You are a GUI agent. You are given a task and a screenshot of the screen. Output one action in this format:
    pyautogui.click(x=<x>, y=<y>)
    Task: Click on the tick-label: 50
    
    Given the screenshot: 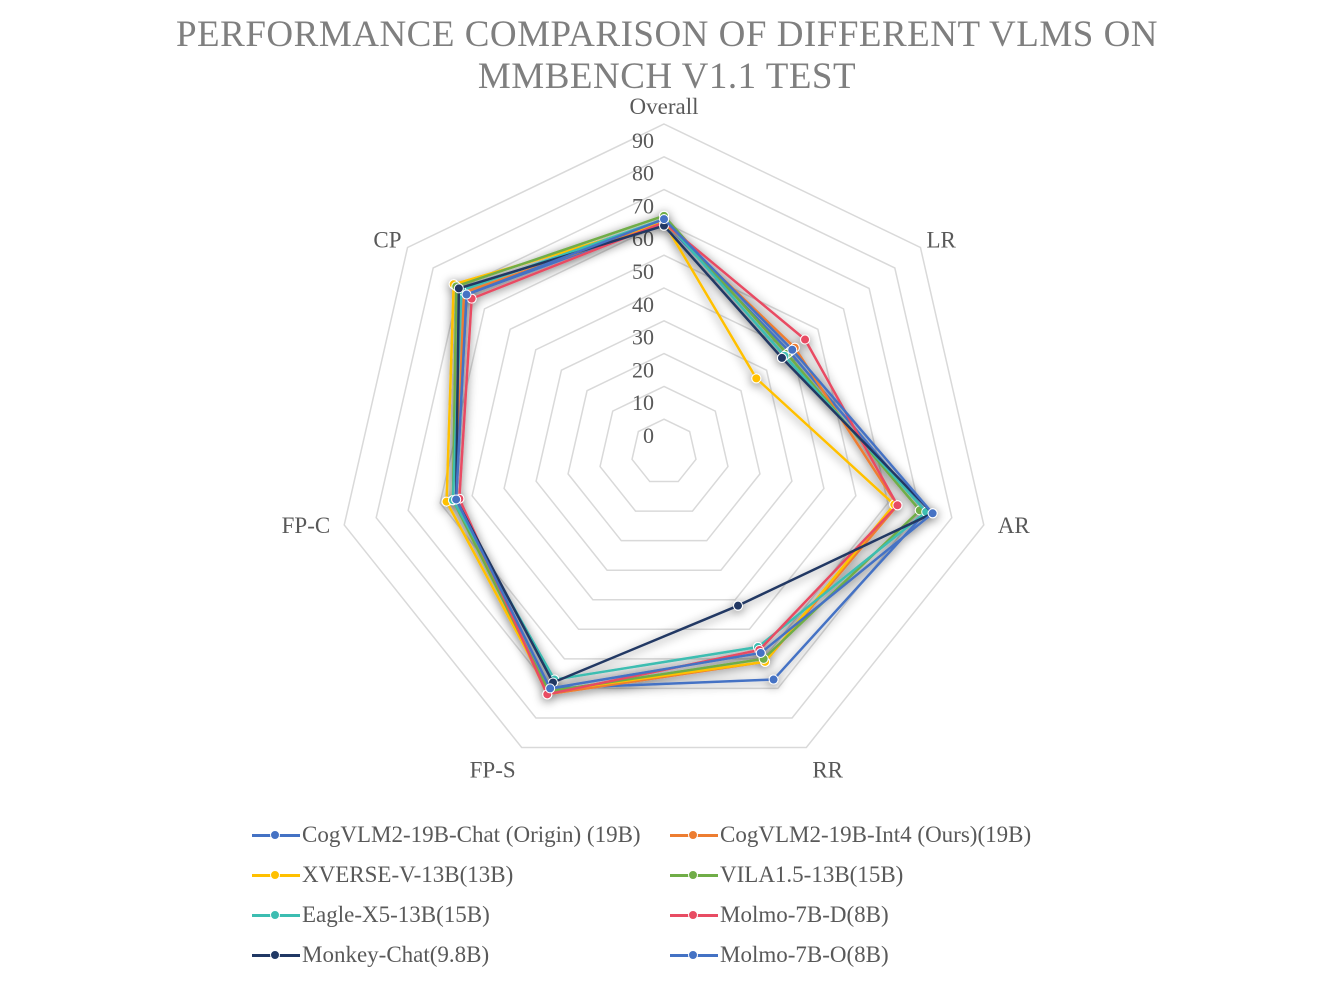 What is the action you would take?
    pyautogui.click(x=643, y=271)
    